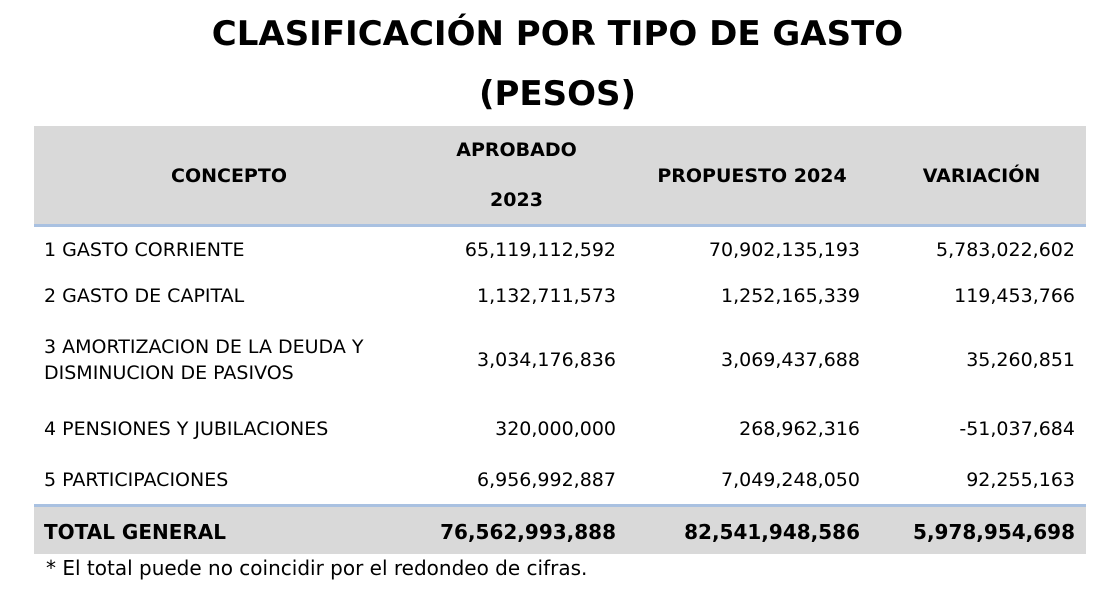  Describe the element at coordinates (546, 360) in the screenshot. I see `row-aprobado: 3,034,176,836` at that location.